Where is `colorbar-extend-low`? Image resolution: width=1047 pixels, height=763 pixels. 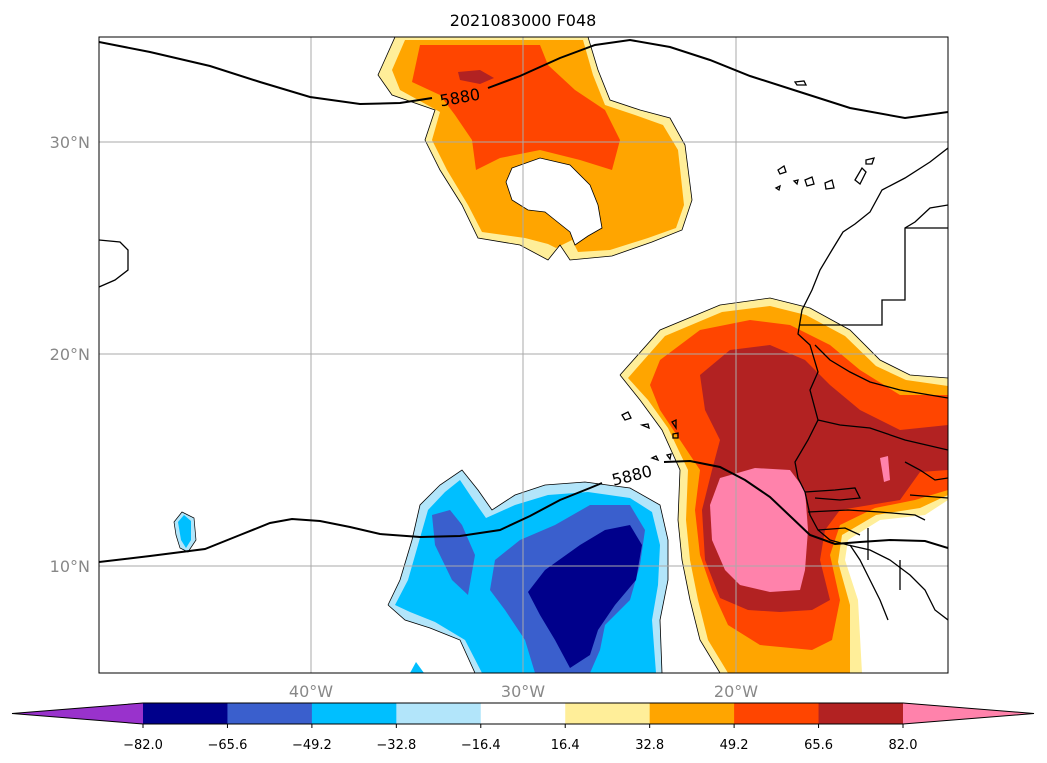
colorbar-extend-low is located at coordinates (77, 713).